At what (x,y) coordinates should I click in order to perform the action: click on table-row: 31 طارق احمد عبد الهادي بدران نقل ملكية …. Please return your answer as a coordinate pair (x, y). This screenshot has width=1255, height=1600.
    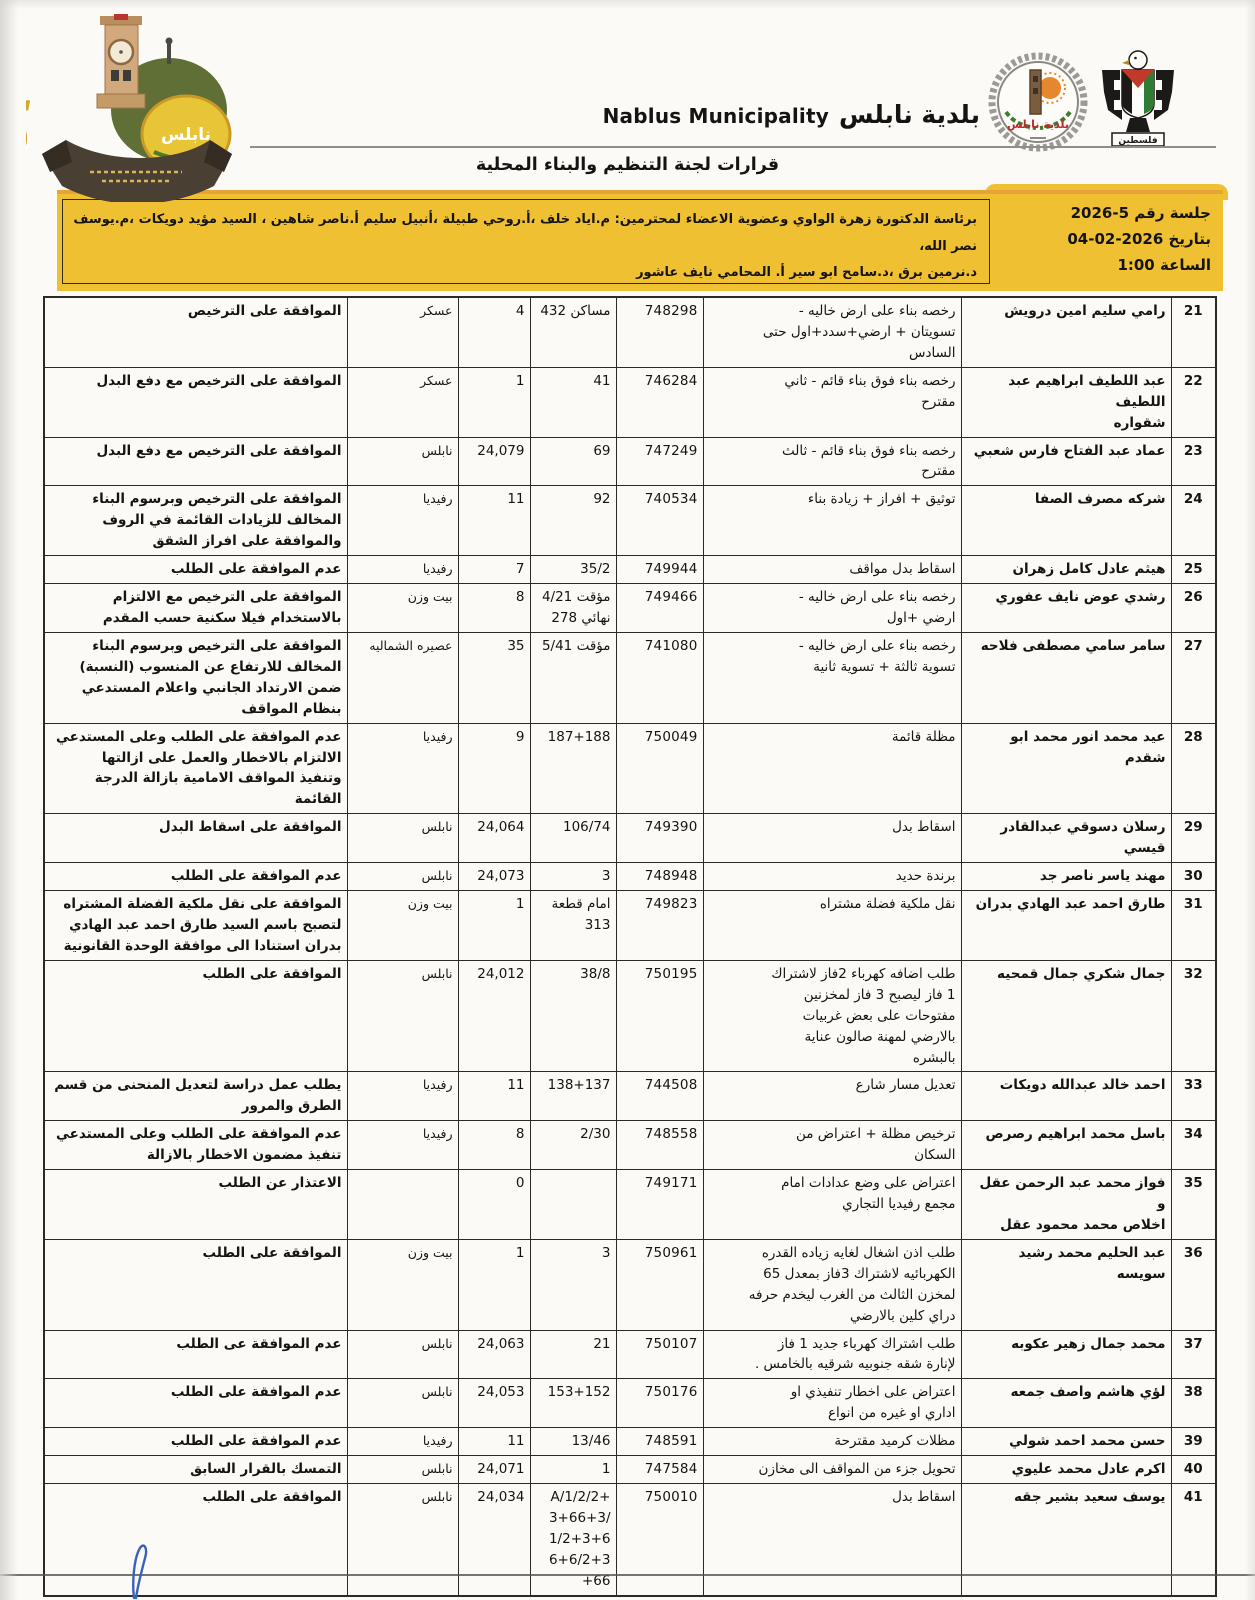
    Looking at the image, I should click on (630, 925).